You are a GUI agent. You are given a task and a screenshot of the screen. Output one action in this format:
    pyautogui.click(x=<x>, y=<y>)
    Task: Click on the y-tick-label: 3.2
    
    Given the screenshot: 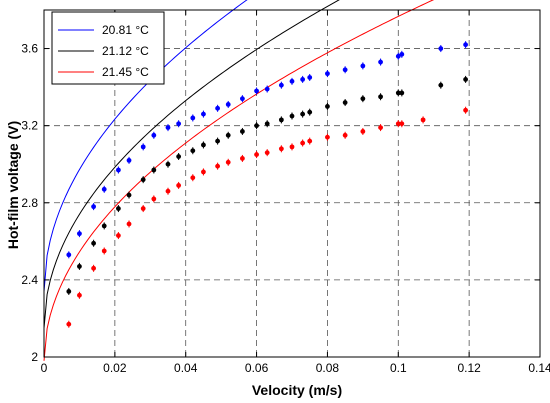 What is the action you would take?
    pyautogui.click(x=29, y=126)
    